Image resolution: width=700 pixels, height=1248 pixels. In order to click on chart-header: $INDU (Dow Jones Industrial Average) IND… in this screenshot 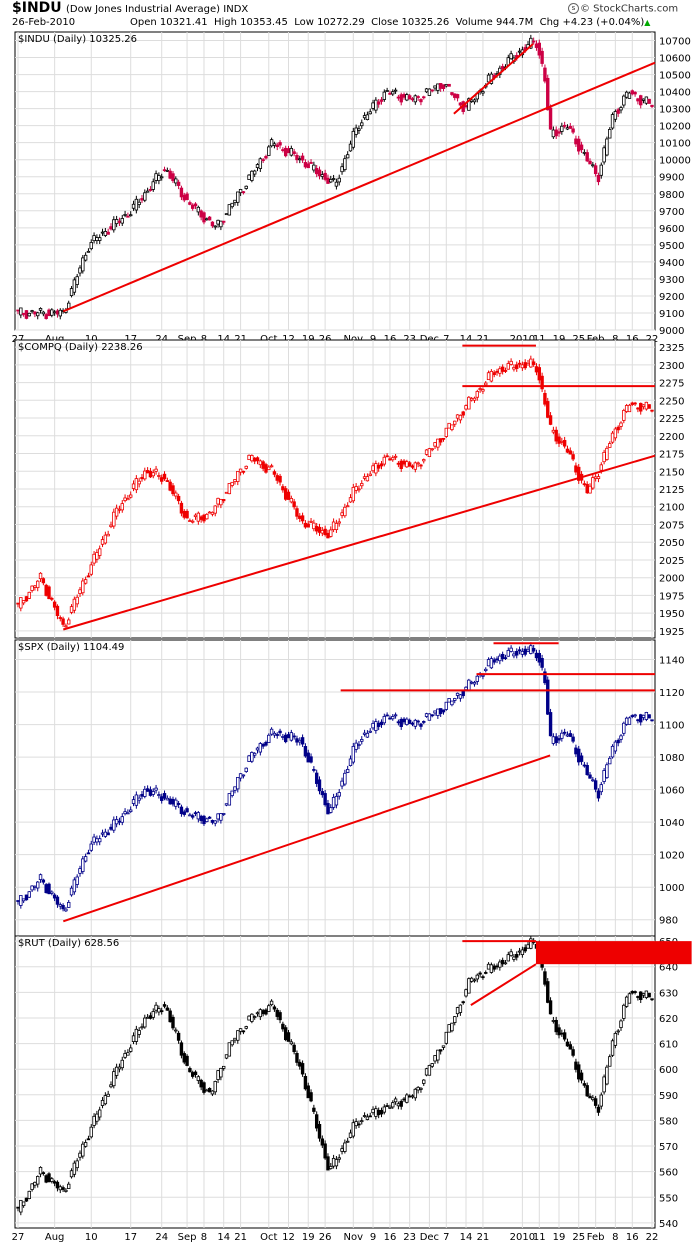, I will do `click(350, 16)`.